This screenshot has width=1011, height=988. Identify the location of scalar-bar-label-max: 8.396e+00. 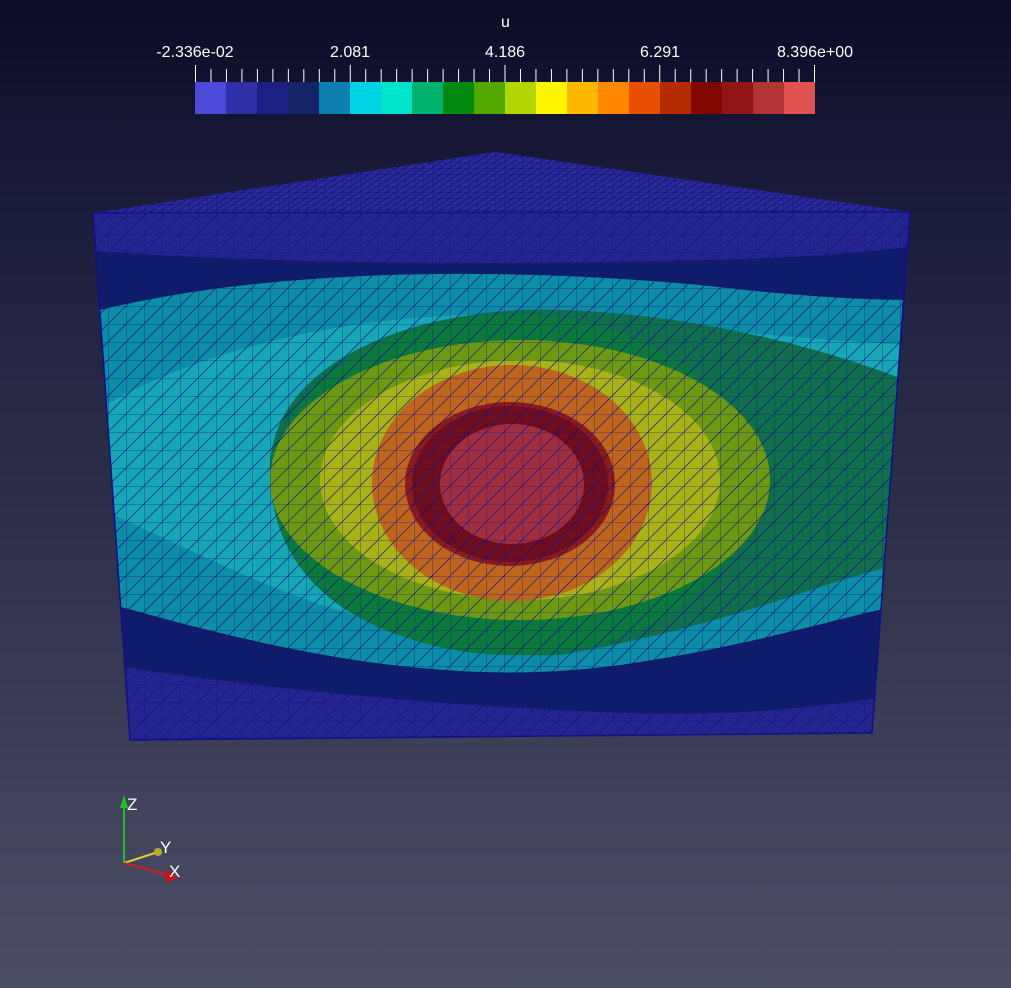
(815, 52).